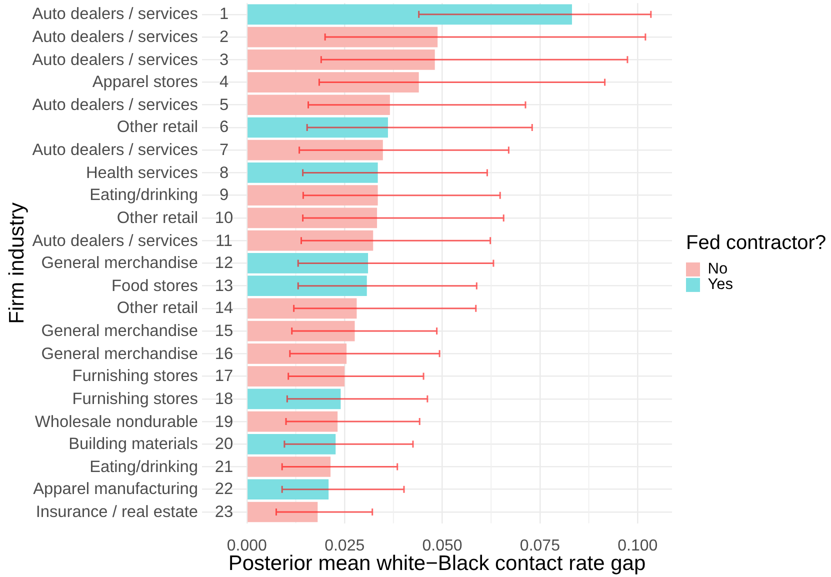 Image resolution: width=831 pixels, height=577 pixels. What do you see at coordinates (344, 545) in the screenshot?
I see `x-tick-label: 0.025` at bounding box center [344, 545].